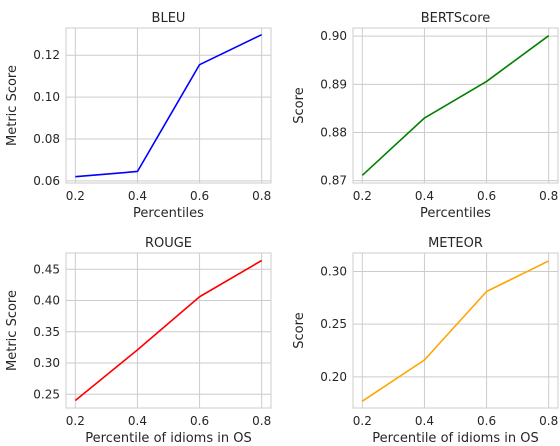  What do you see at coordinates (455, 243) in the screenshot?
I see `chart-title: METEOR` at bounding box center [455, 243].